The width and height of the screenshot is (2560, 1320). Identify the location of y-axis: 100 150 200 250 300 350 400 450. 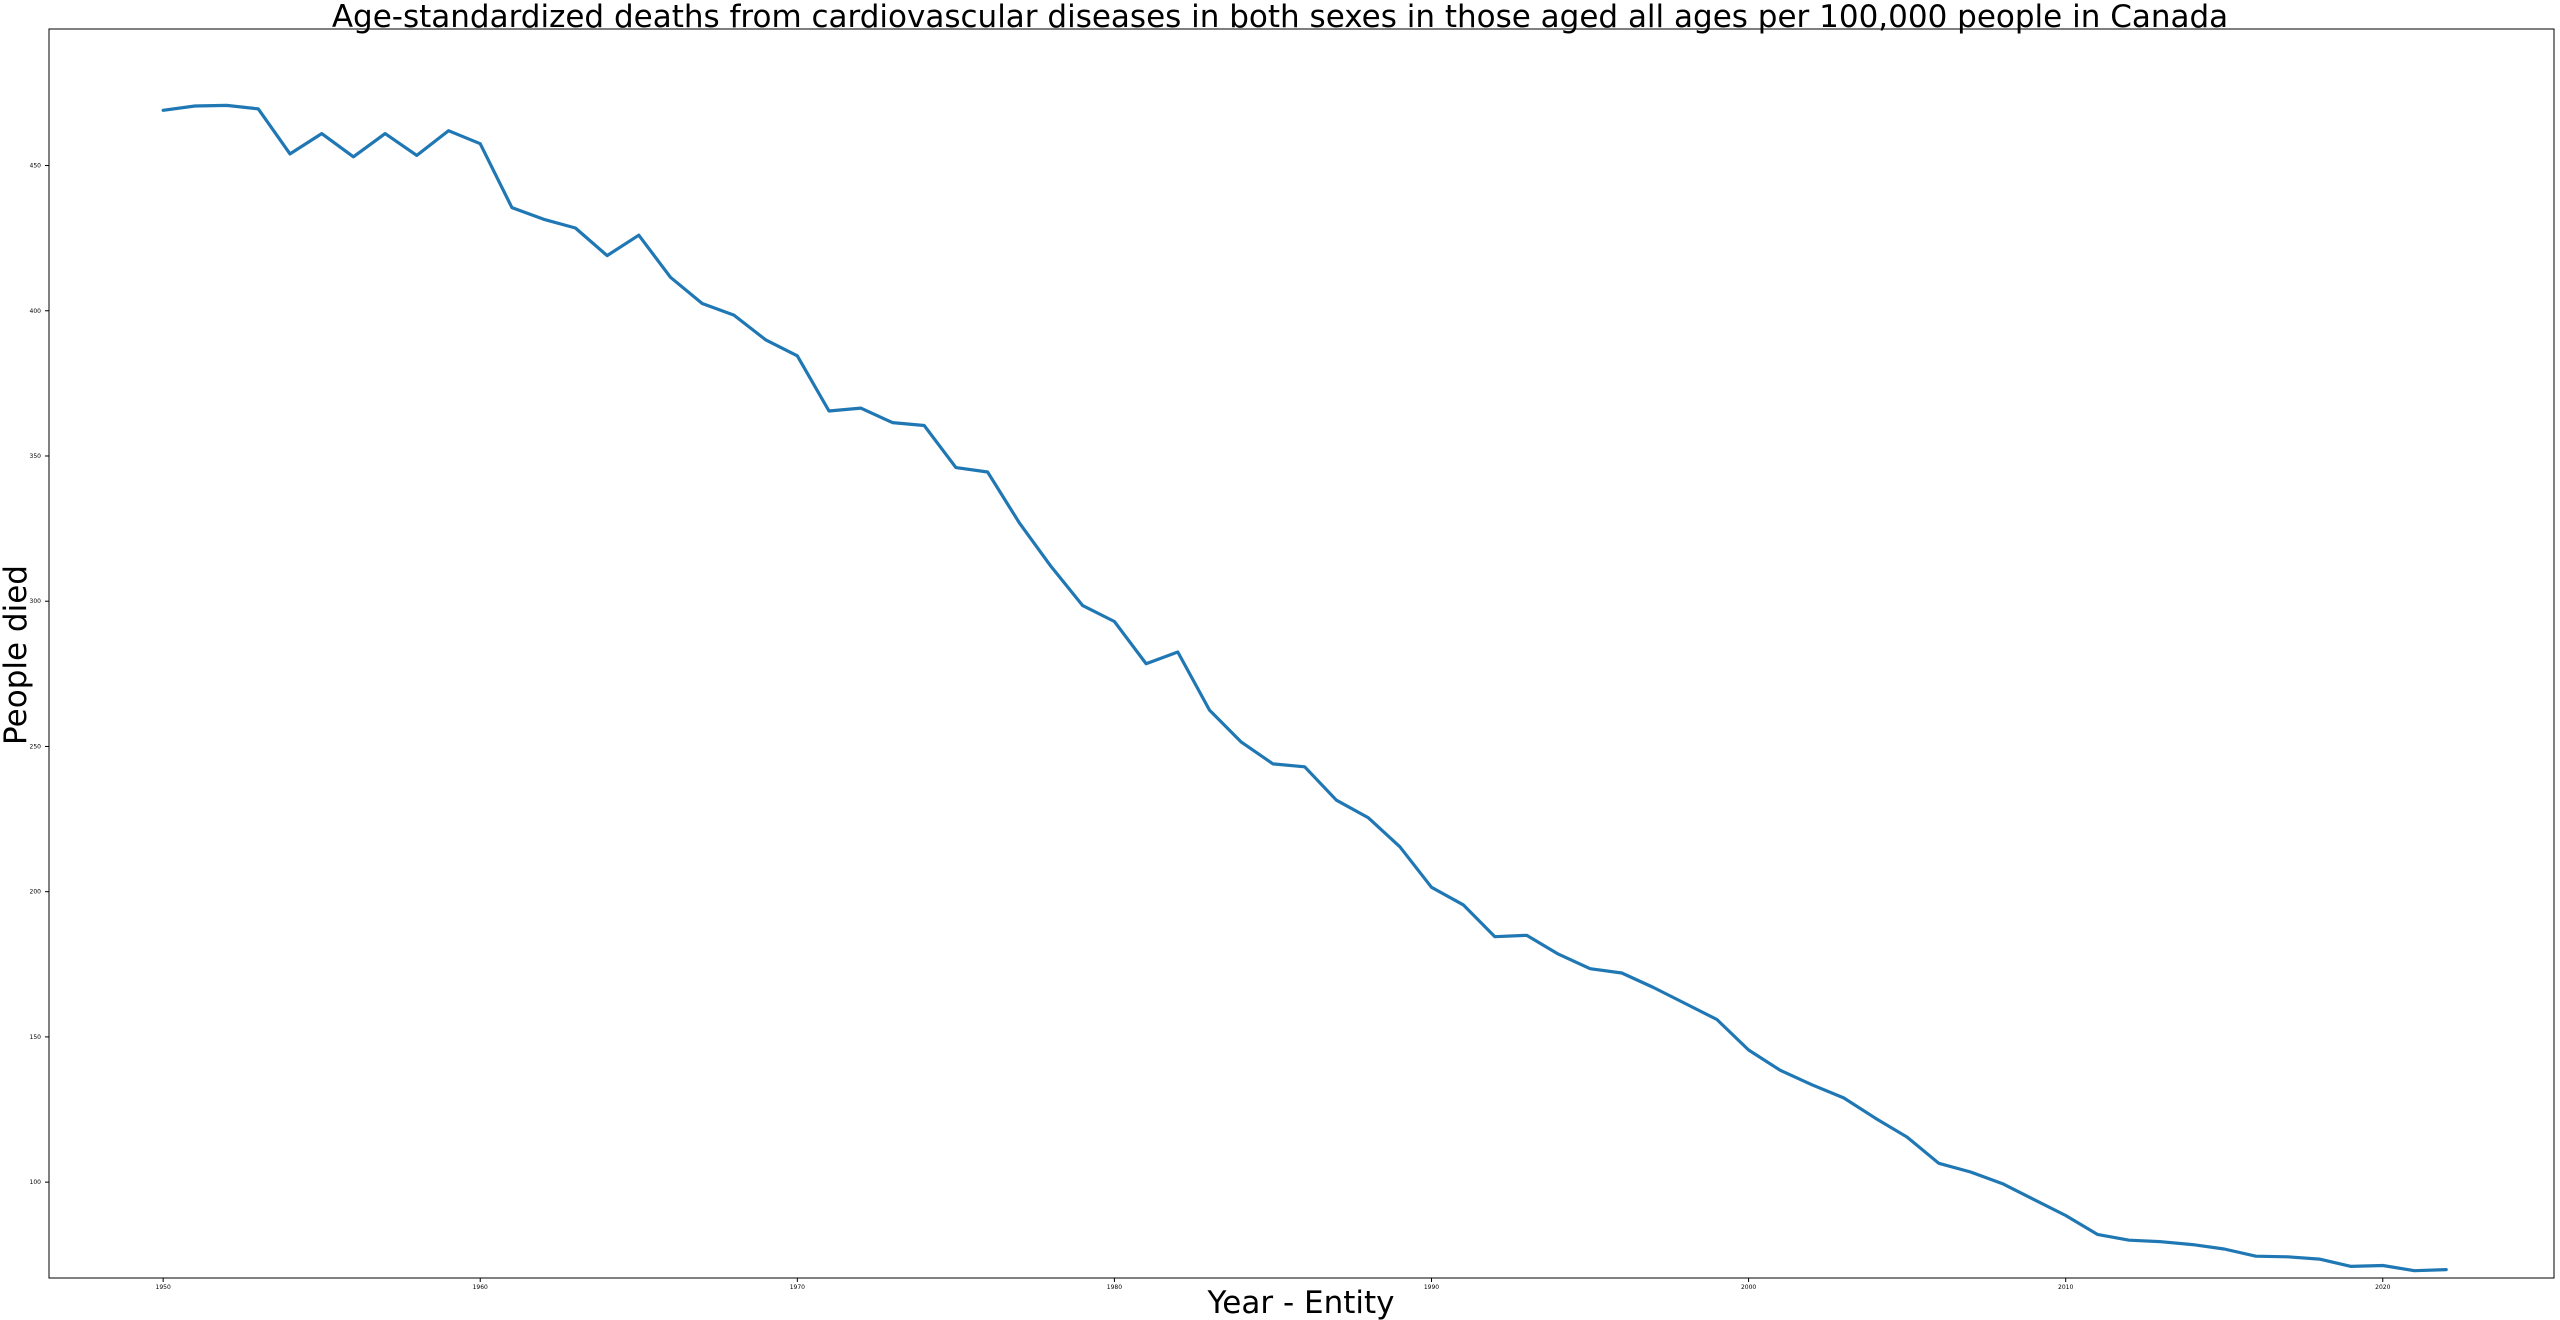
(39, 674).